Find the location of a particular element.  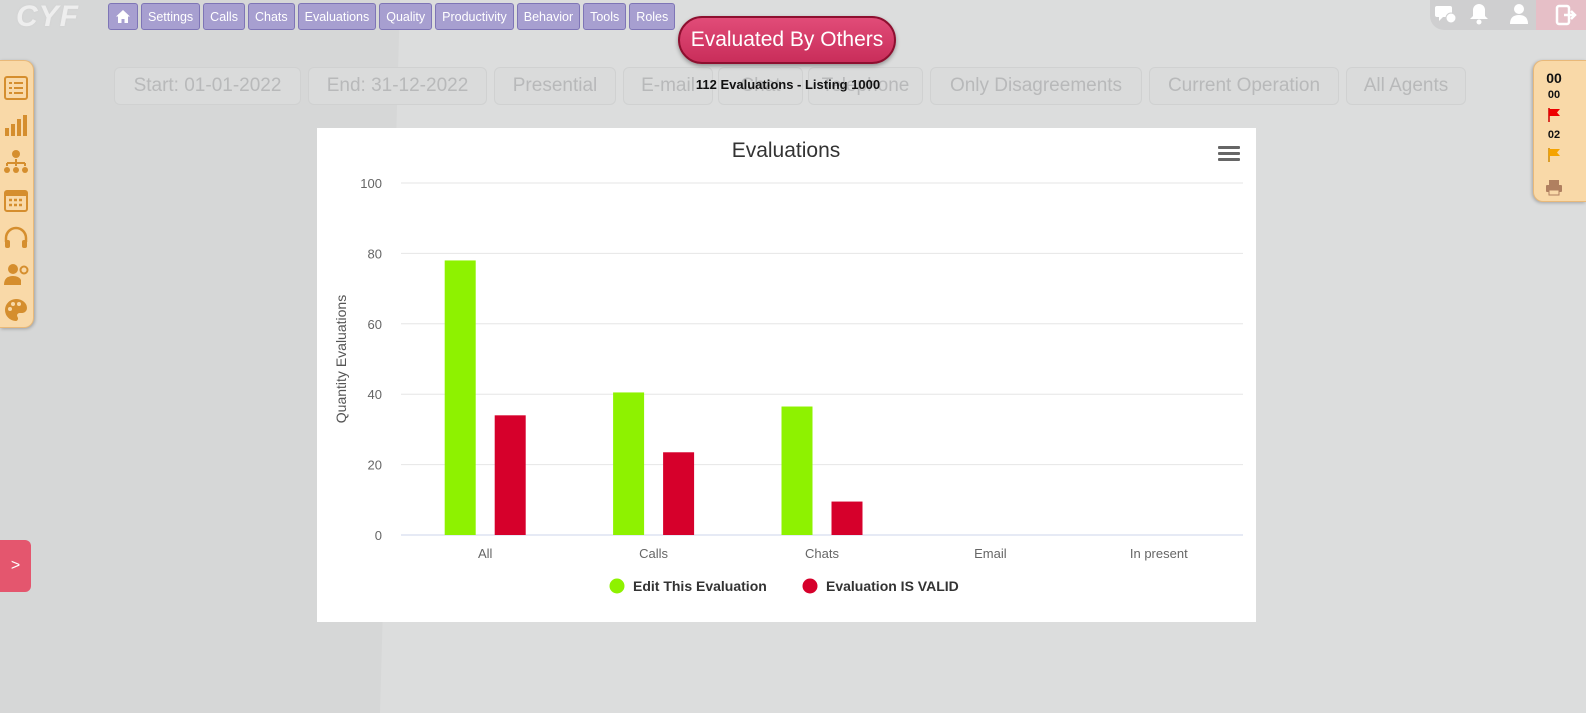

logout-button is located at coordinates (1561, 15).